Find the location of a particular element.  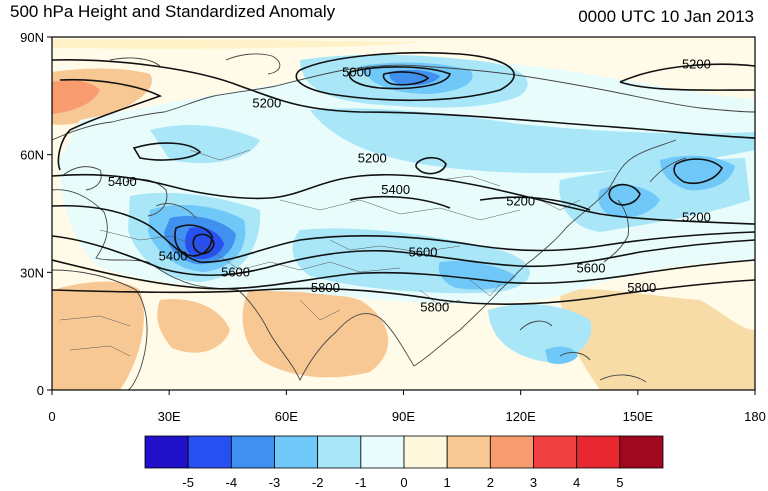

colorbar-label: 4 is located at coordinates (576, 482).